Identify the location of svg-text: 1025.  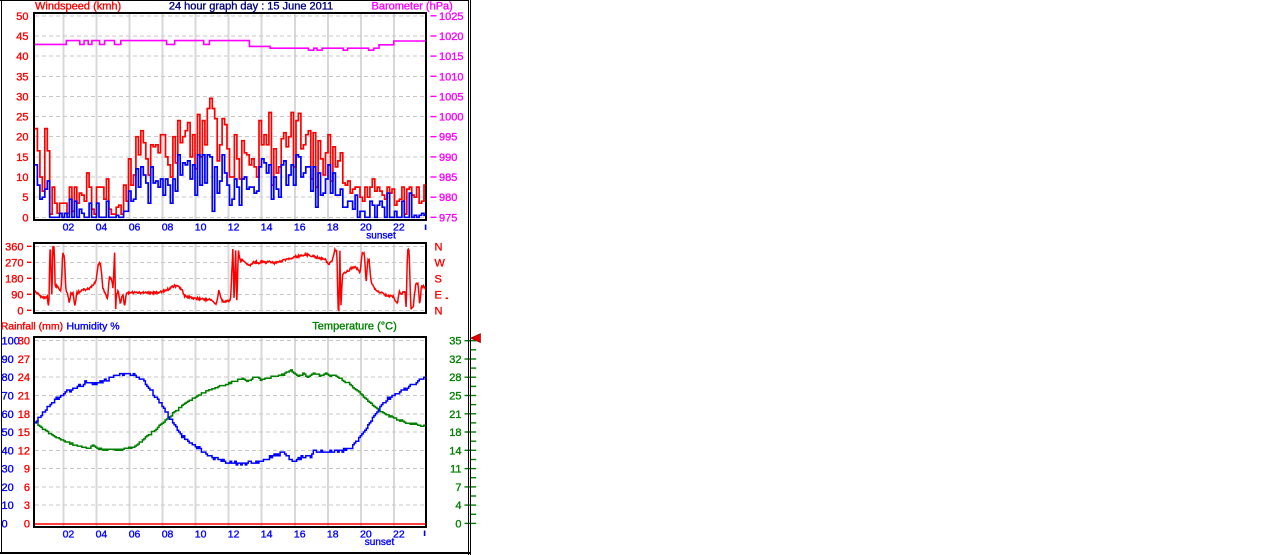
(451, 17).